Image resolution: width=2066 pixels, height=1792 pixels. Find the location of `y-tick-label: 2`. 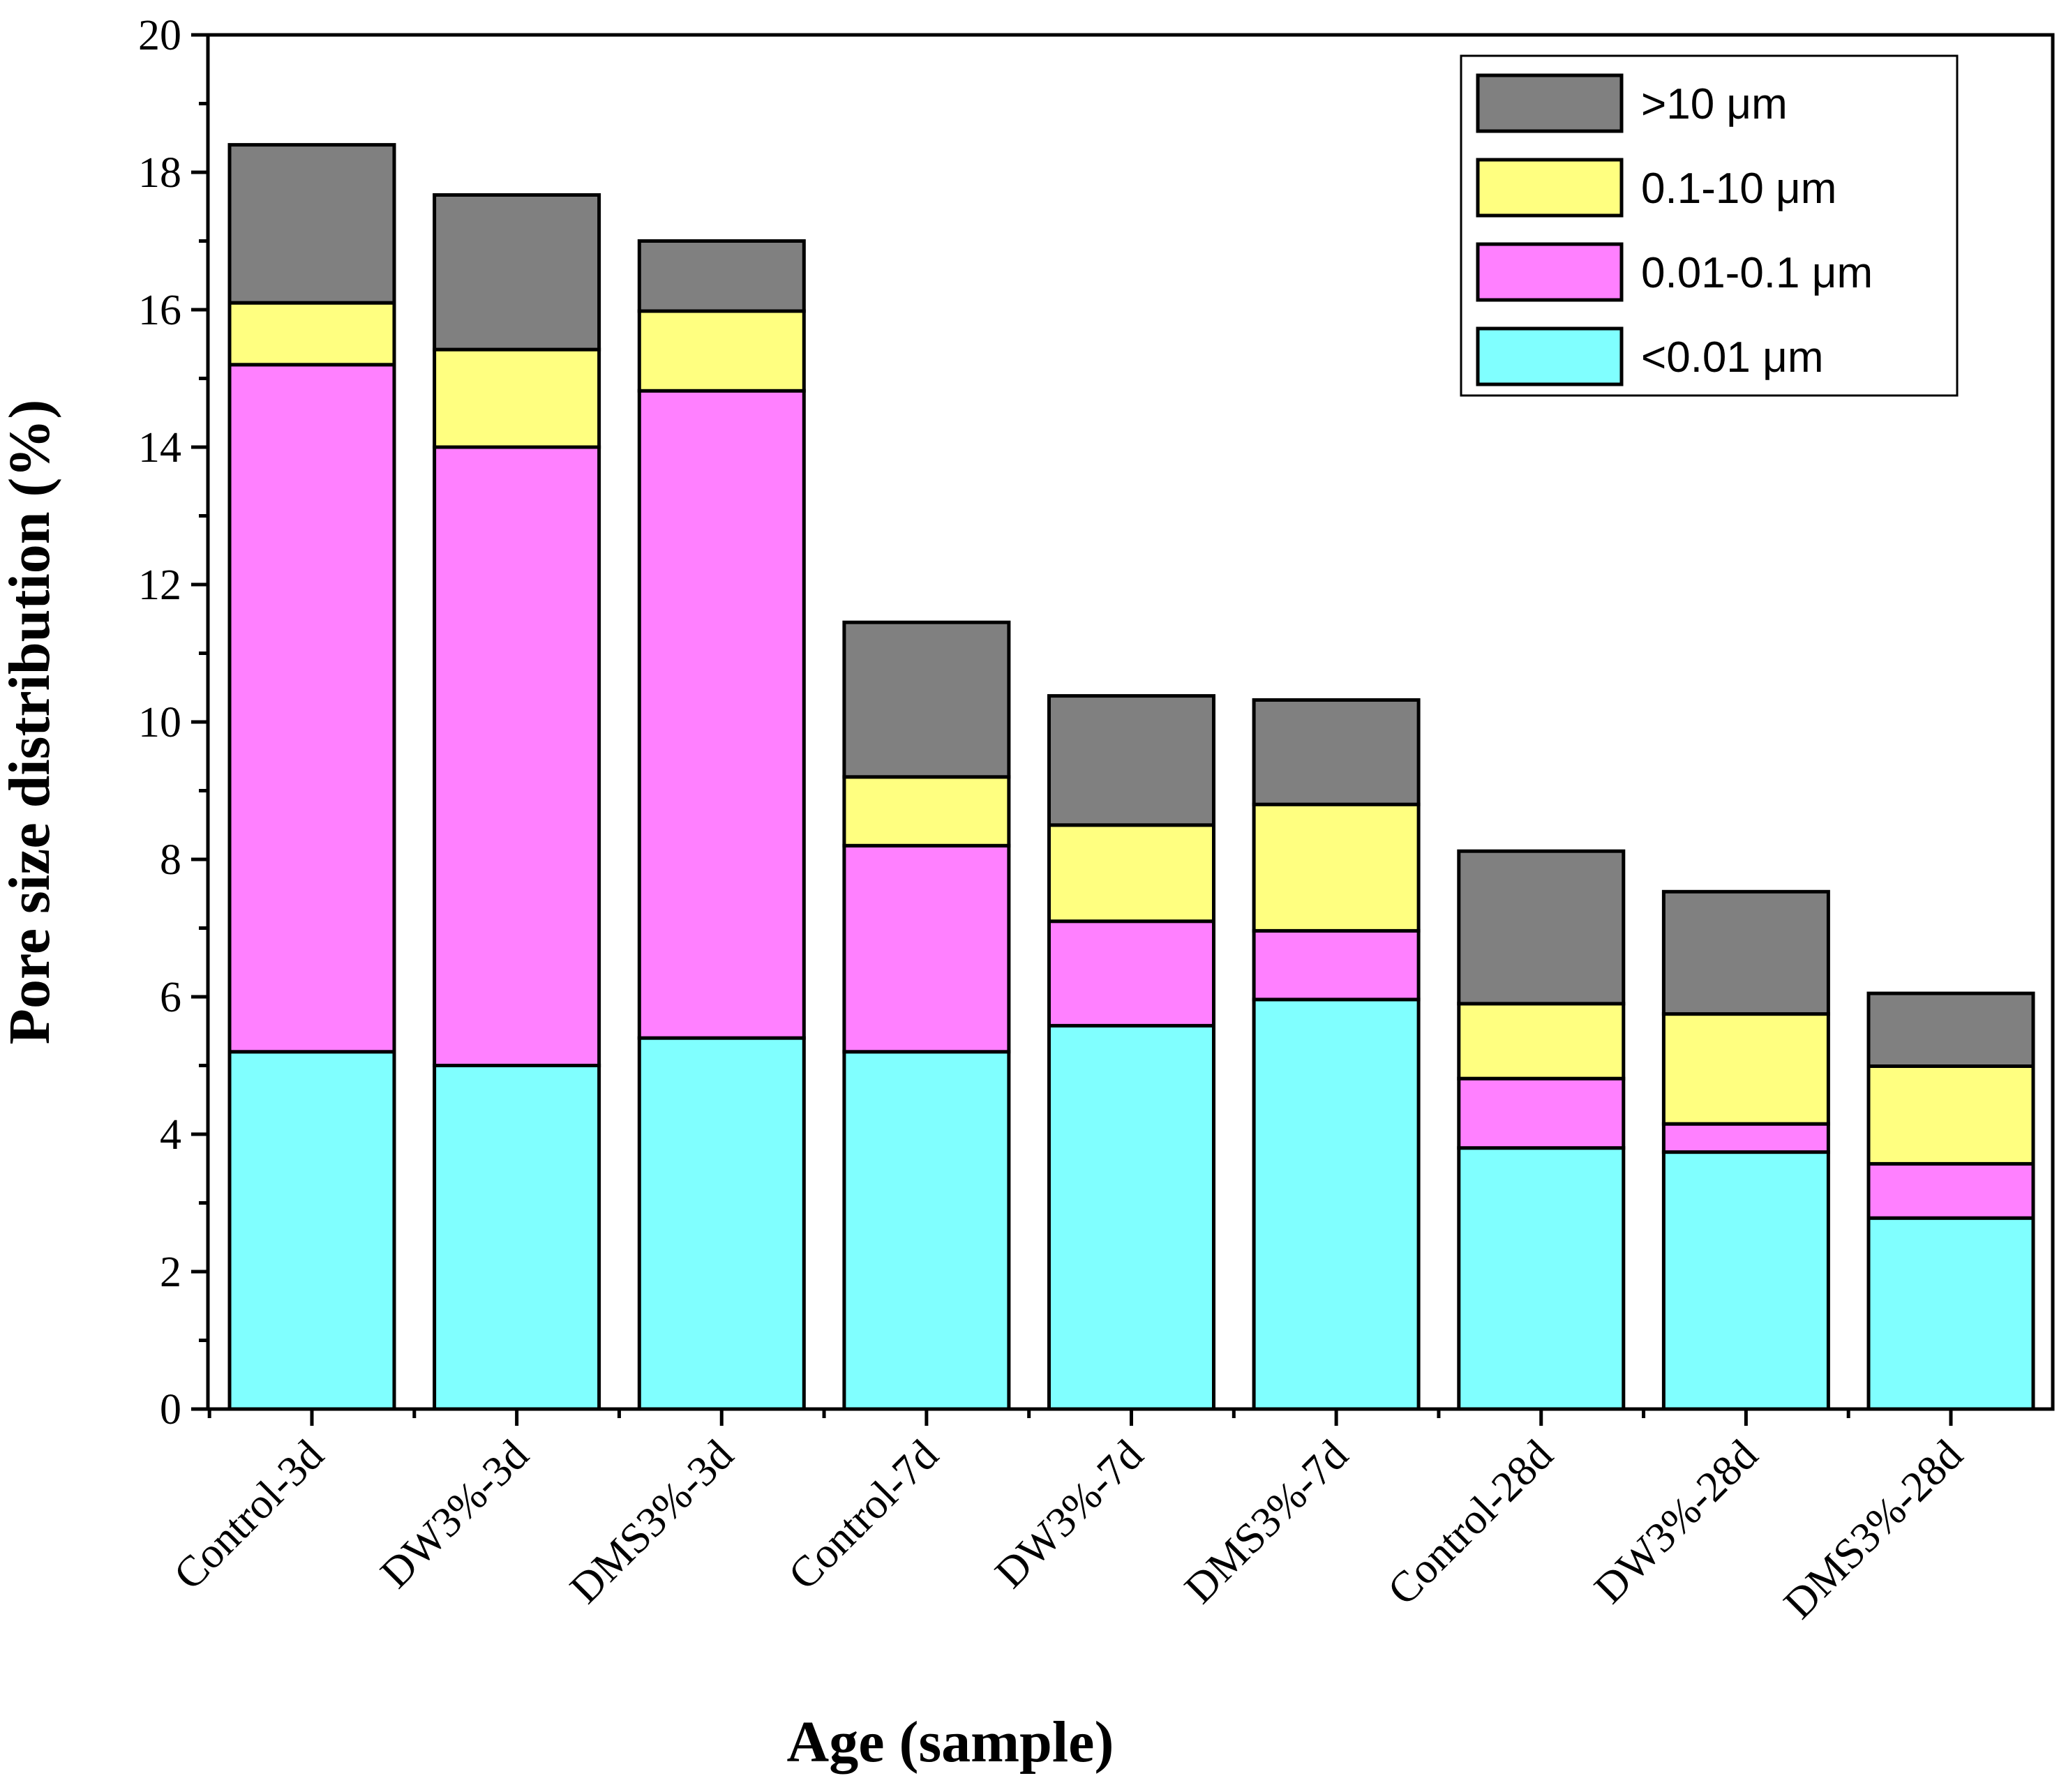

y-tick-label: 2 is located at coordinates (170, 1272).